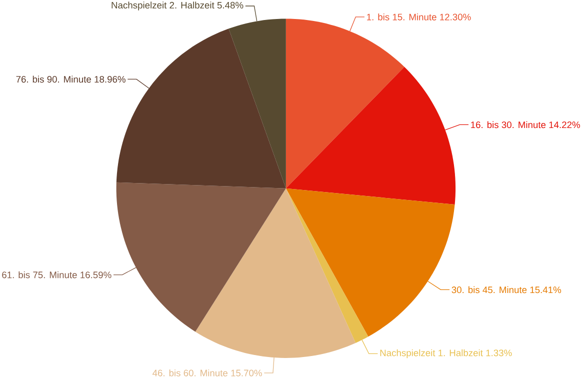 The width and height of the screenshot is (582, 378). What do you see at coordinates (401, 16) in the screenshot?
I see `slice-label: 1. bis 15. Minute` at bounding box center [401, 16].